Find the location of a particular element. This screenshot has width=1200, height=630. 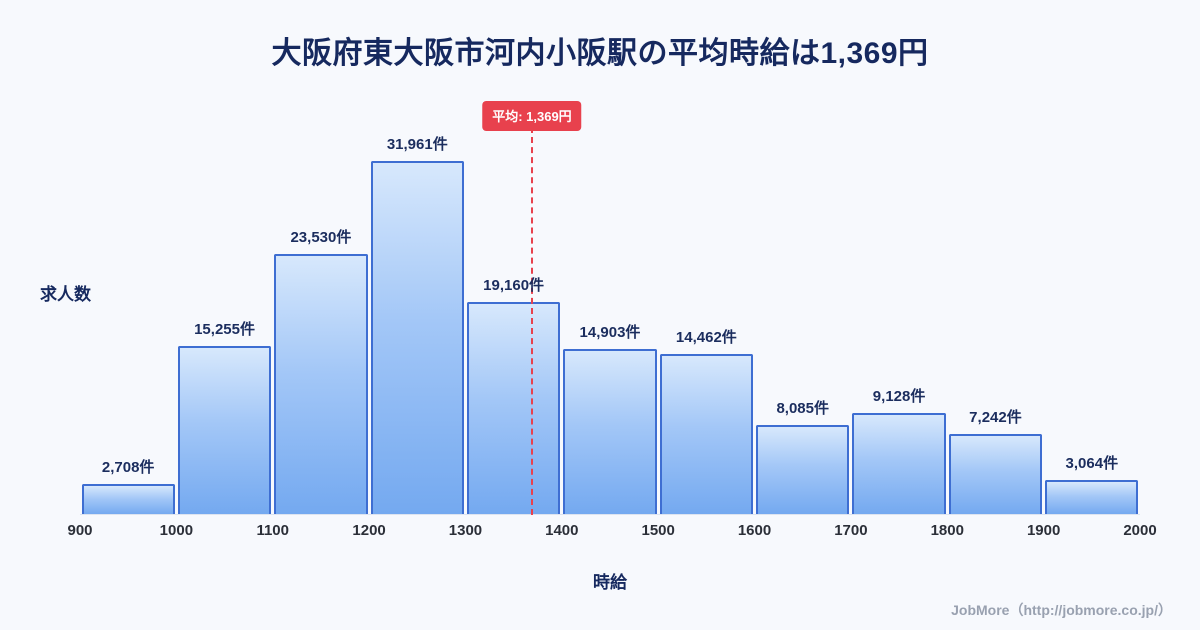

x-tick-label: 1700 is located at coordinates (851, 530).